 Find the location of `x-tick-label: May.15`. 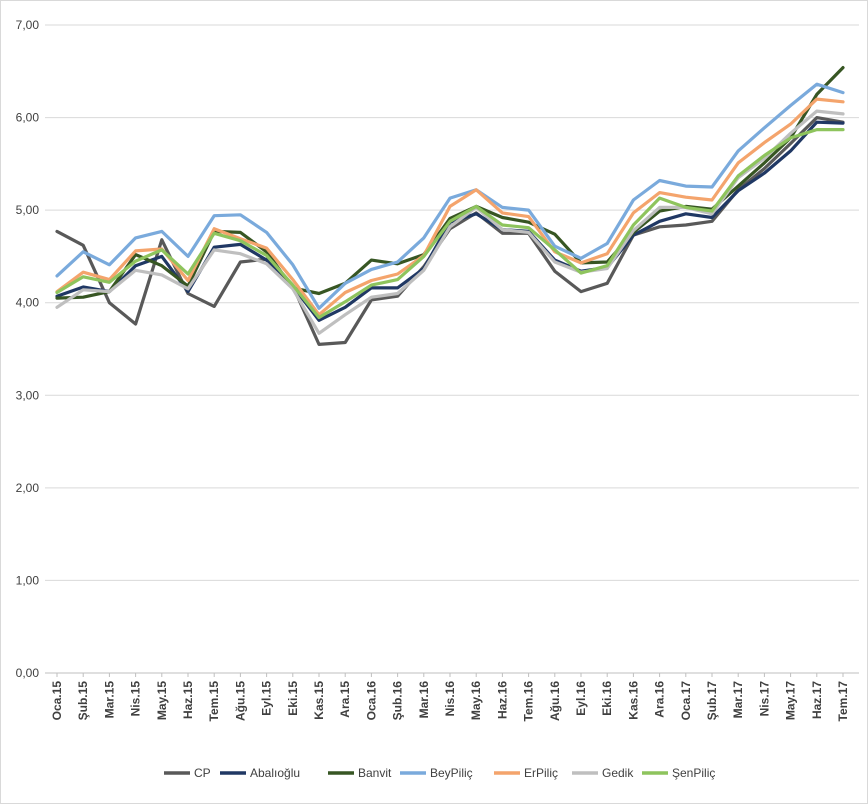

x-tick-label: May.15 is located at coordinates (162, 700).